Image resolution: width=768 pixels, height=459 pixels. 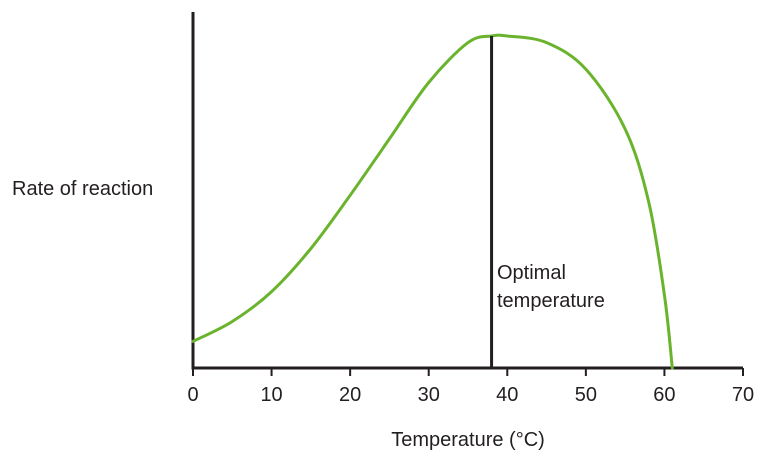 What do you see at coordinates (468, 440) in the screenshot?
I see `x-axis-title: Temperature (°C)` at bounding box center [468, 440].